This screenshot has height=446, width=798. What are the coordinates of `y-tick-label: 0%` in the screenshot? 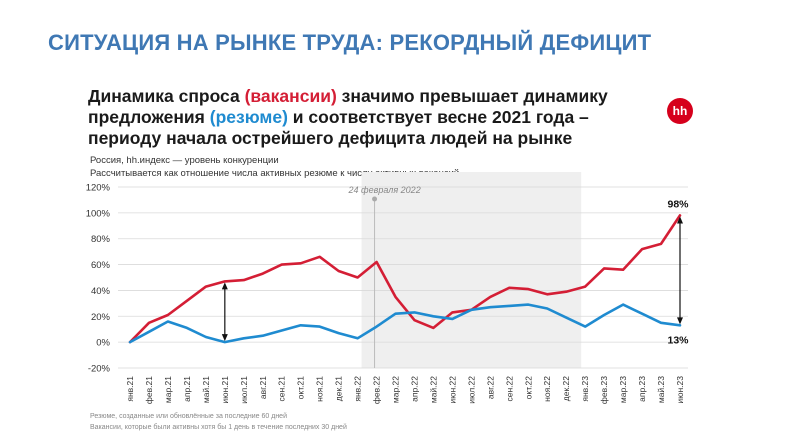 It's located at (103, 343).